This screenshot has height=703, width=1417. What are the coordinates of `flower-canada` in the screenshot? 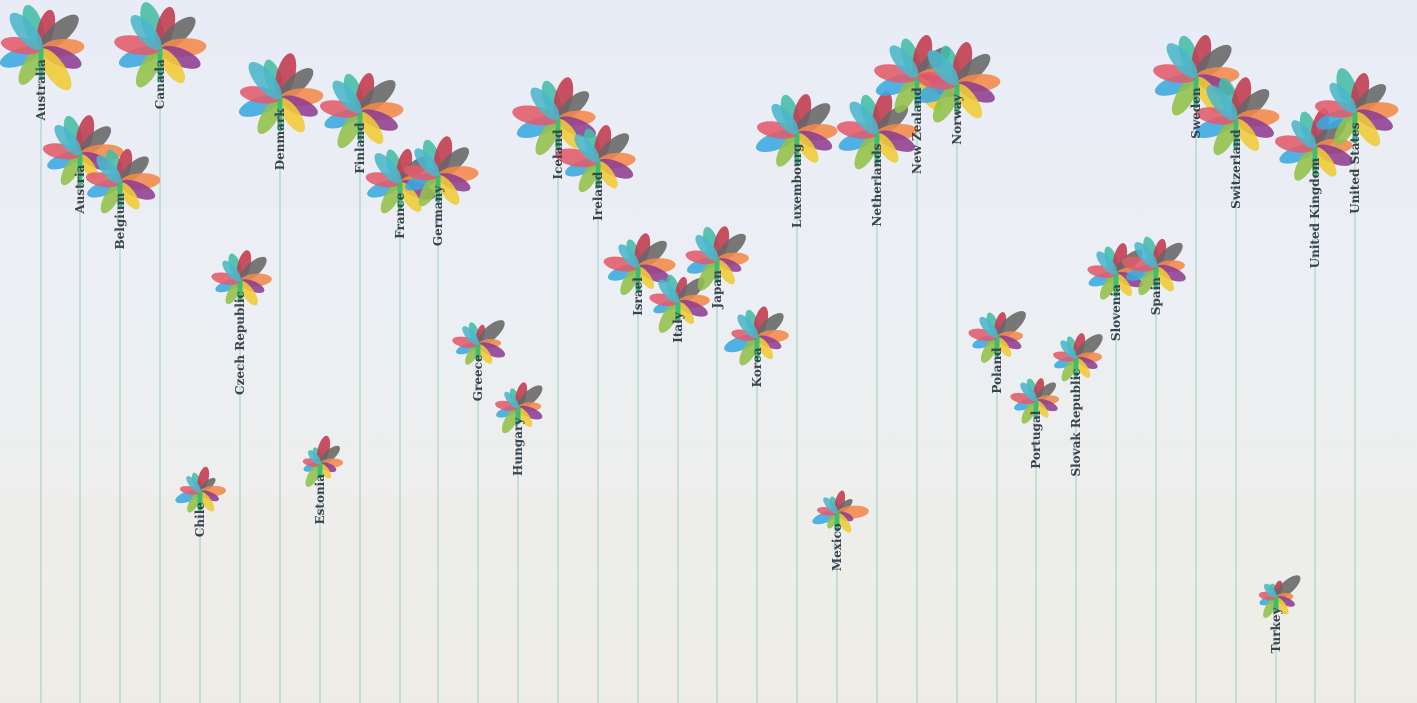 It's located at (160, 45).